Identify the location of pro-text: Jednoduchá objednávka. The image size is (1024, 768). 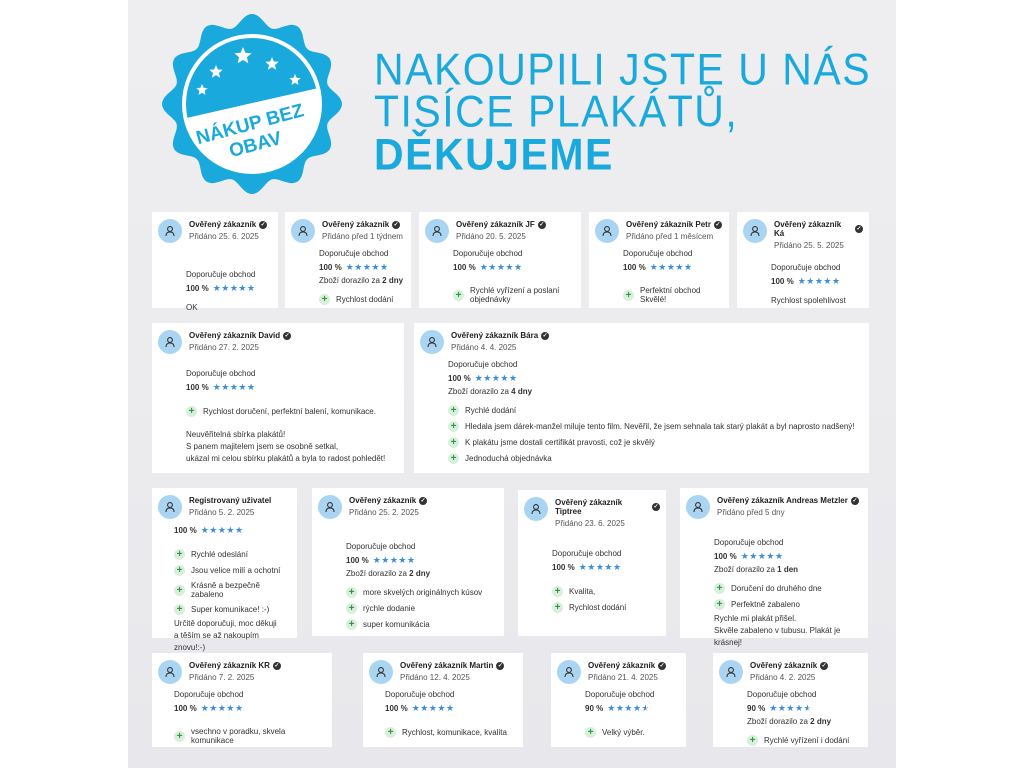
(508, 458).